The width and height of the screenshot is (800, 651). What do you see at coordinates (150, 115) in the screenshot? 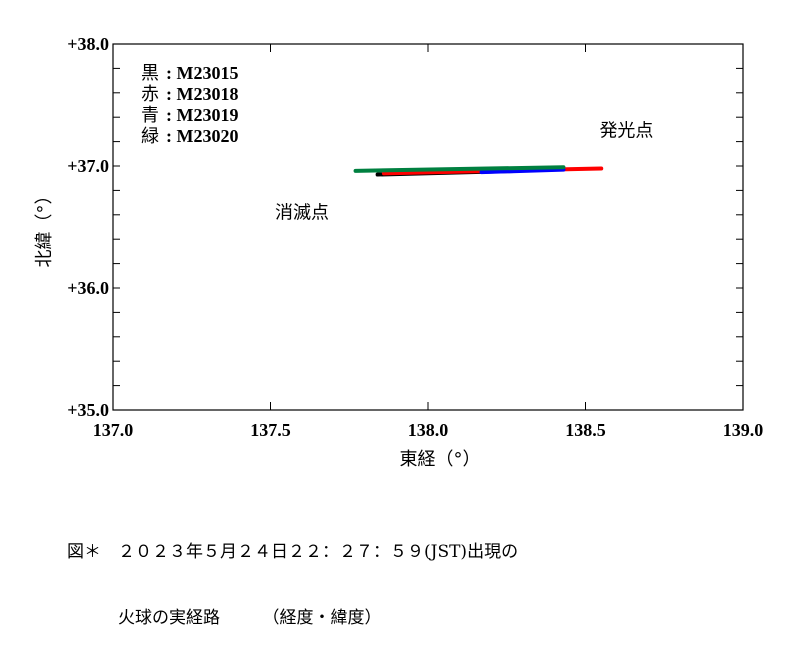
I see `legend-color-name: 青` at bounding box center [150, 115].